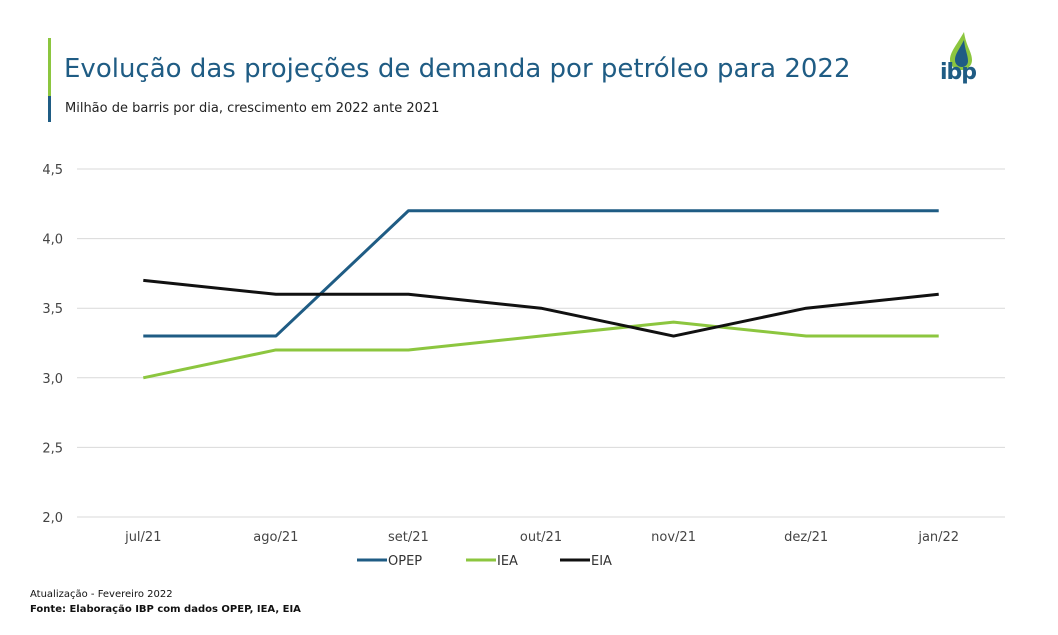 The height and width of the screenshot is (635, 1058). I want to click on drop-icon, so click(961, 51).